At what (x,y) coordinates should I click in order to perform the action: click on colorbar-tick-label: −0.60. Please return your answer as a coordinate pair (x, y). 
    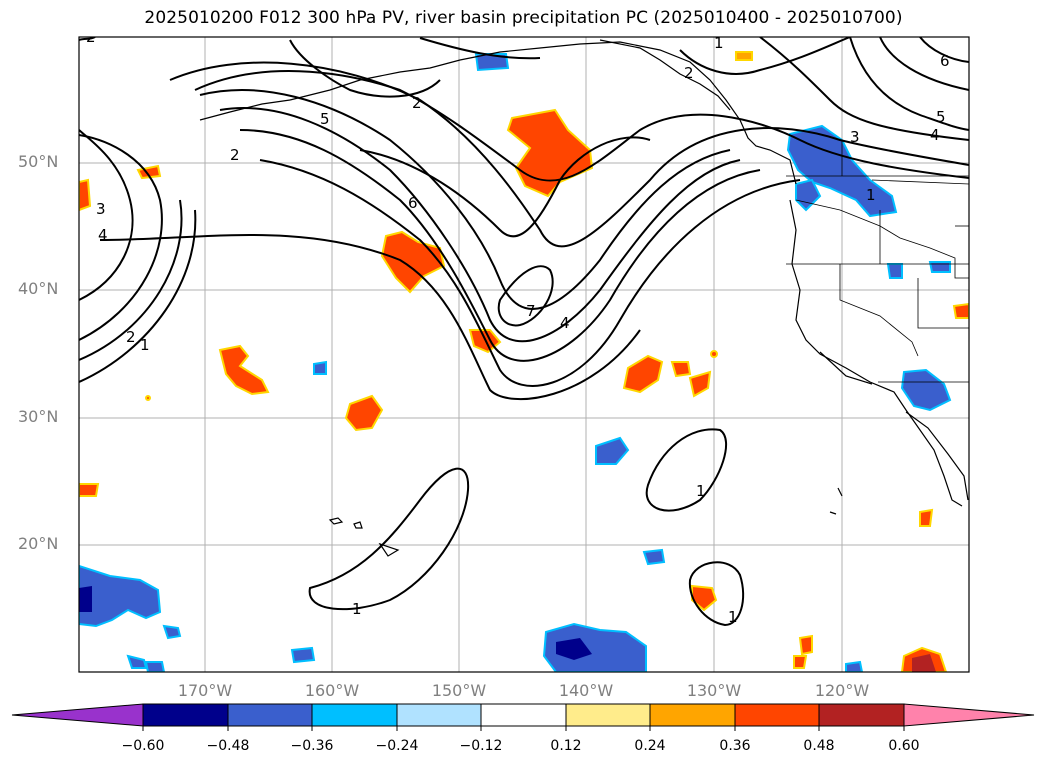
    Looking at the image, I should click on (143, 746).